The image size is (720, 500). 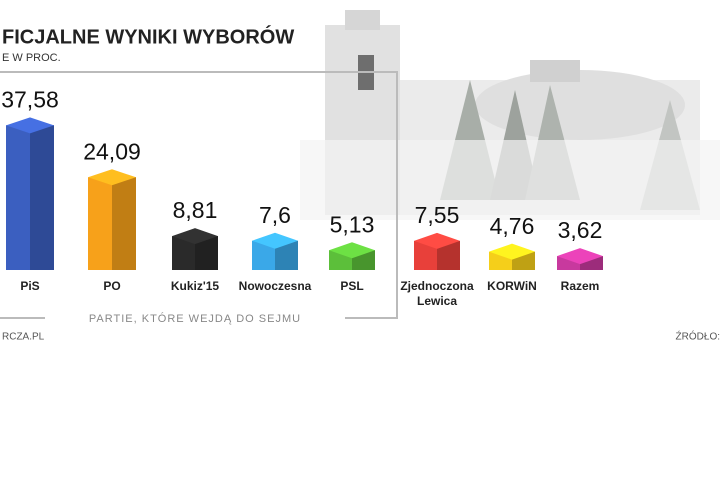 What do you see at coordinates (195, 210) in the screenshot?
I see `value-label: 8,81` at bounding box center [195, 210].